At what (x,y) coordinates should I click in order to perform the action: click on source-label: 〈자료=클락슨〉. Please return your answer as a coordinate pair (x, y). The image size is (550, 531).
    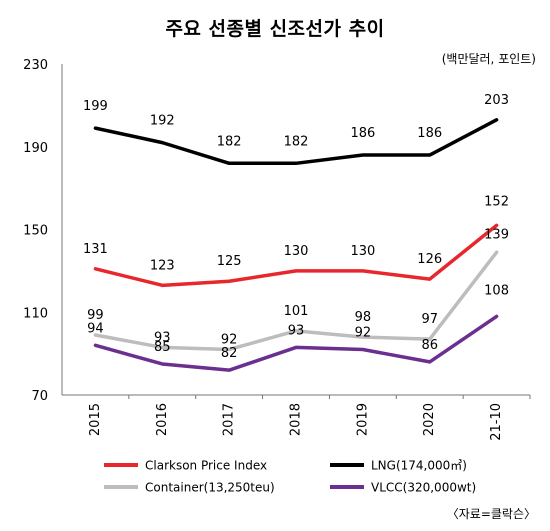
    Looking at the image, I should click on (491, 514).